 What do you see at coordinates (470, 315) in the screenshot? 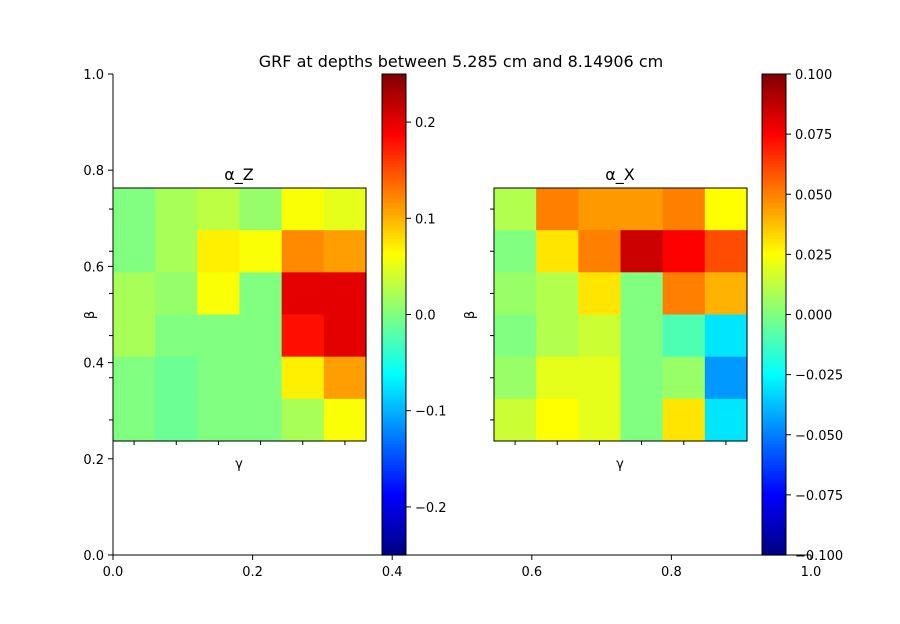
I see `heatmap-alpha-x-ylabel: β` at bounding box center [470, 315].